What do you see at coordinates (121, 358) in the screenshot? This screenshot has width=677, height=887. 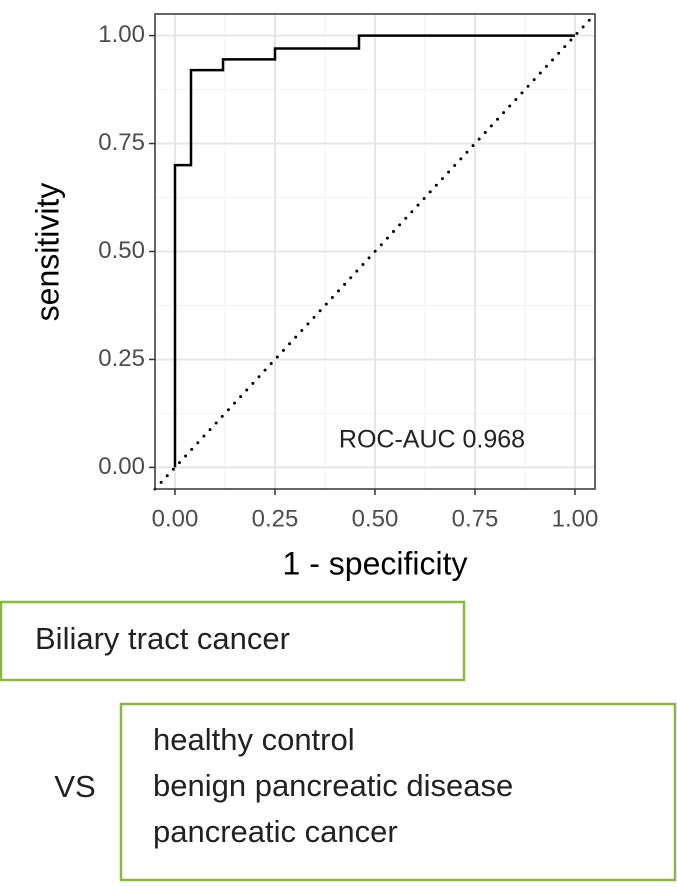 I see `y-tick-label: 0.25` at bounding box center [121, 358].